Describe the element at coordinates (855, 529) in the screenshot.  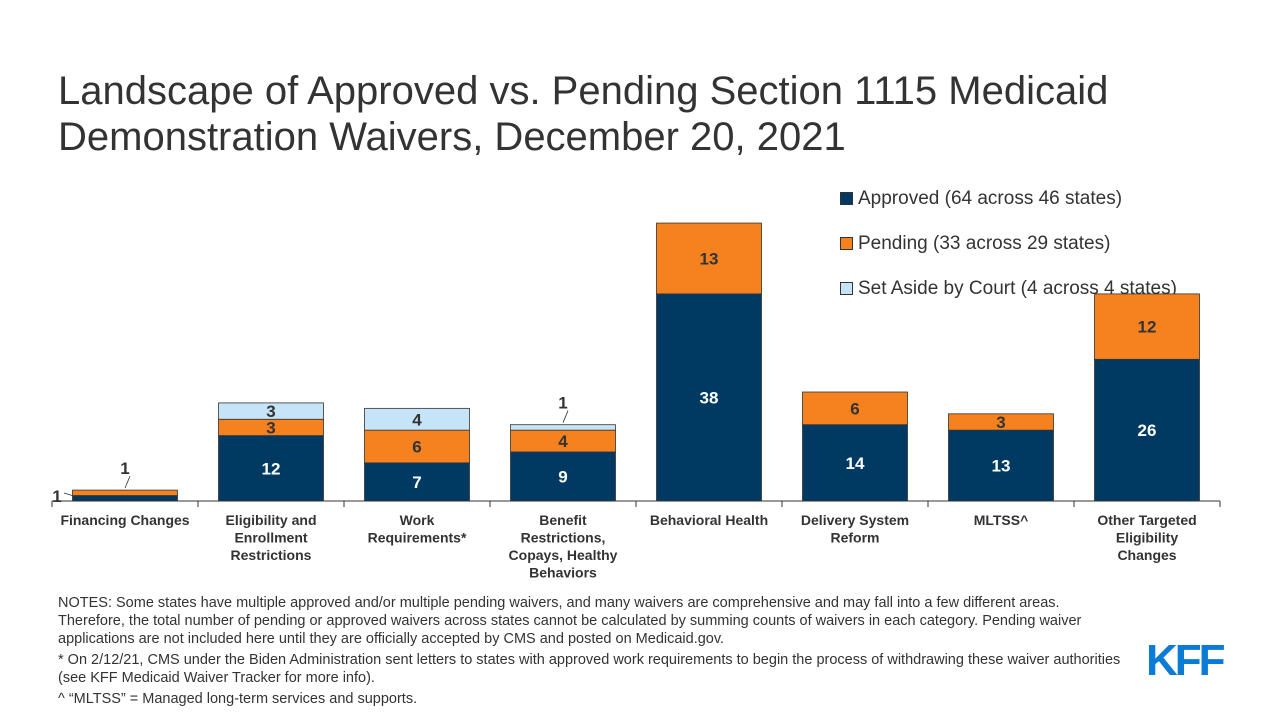
I see `category-label: Delivery System Reform` at that location.